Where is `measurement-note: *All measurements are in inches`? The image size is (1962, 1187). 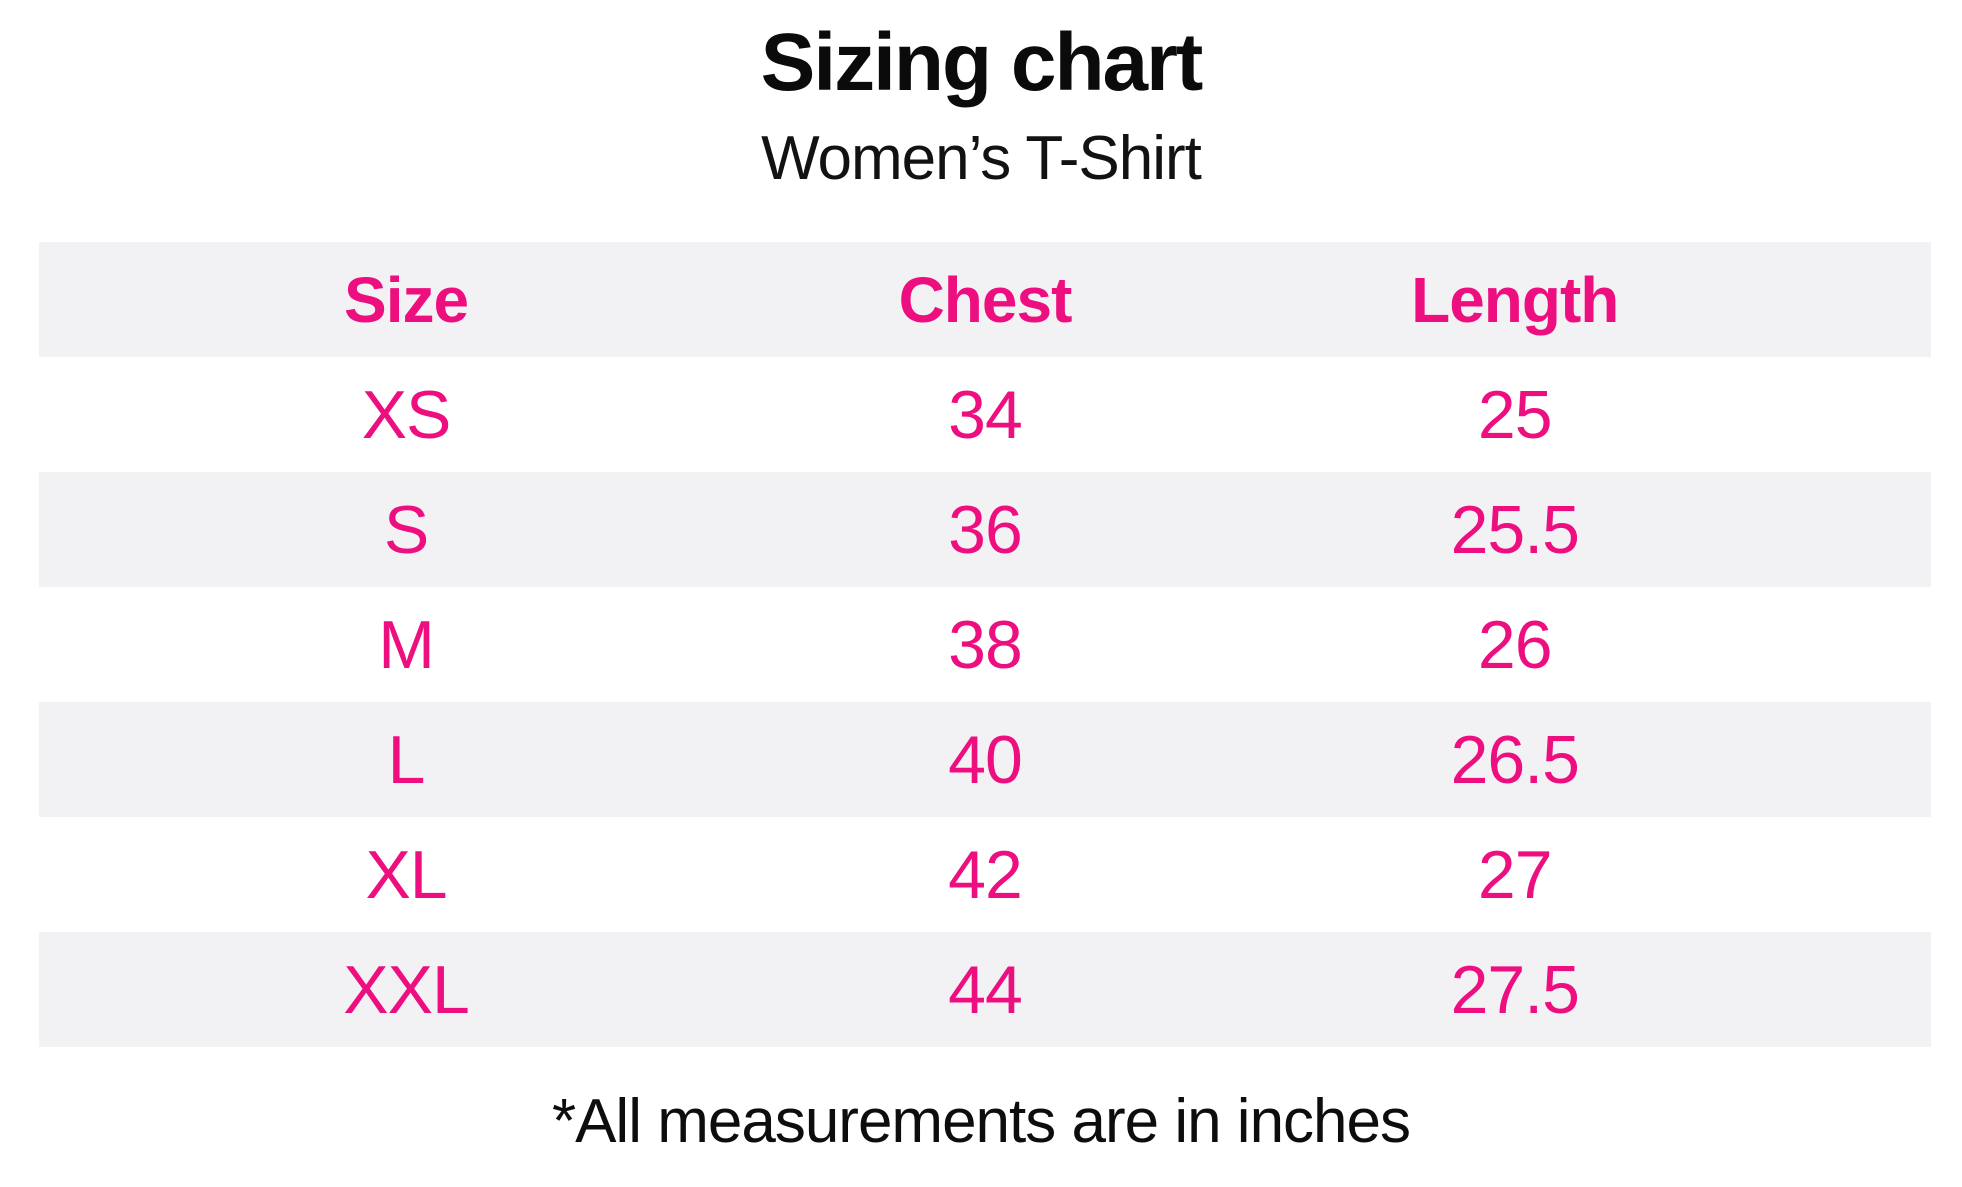 measurement-note: *All measurements are in inches is located at coordinates (981, 1121).